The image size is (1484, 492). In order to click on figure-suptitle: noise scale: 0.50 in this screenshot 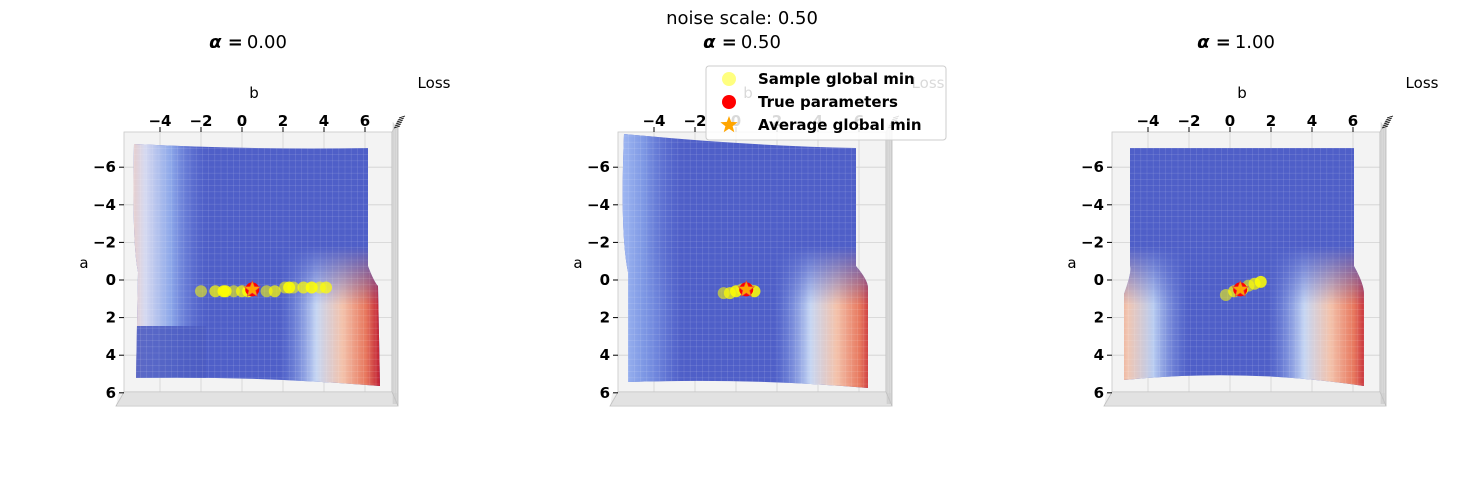, I will do `click(742, 18)`.